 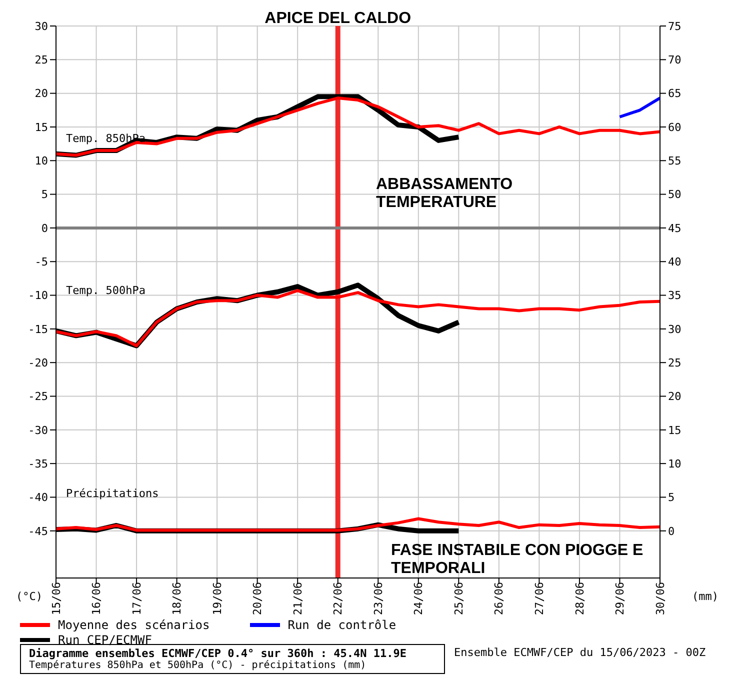 I want to click on y-tick-label: -5, so click(x=41, y=262).